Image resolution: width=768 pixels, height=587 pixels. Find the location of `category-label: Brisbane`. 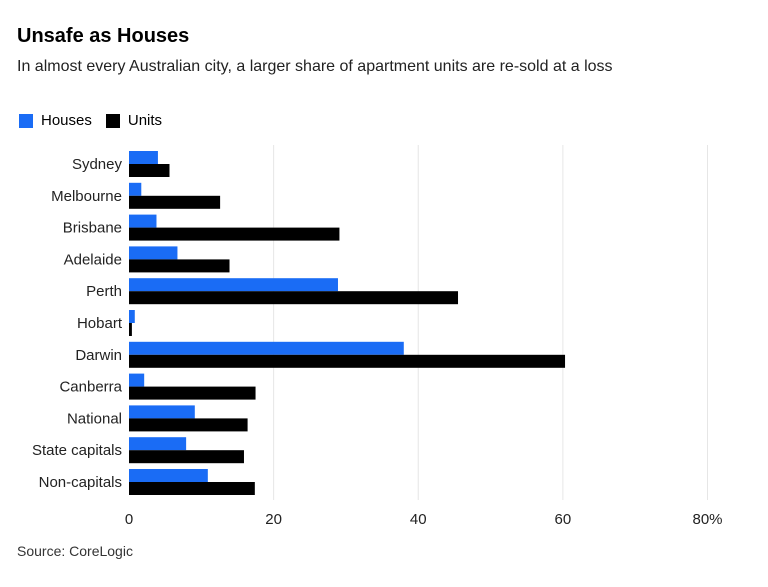

category-label: Brisbane is located at coordinates (92, 228).